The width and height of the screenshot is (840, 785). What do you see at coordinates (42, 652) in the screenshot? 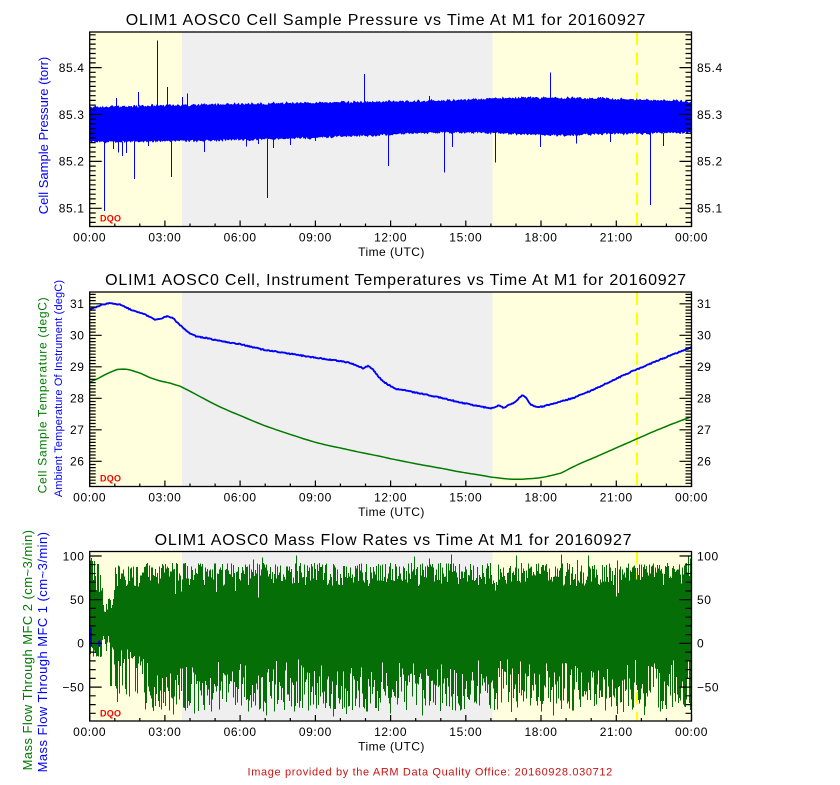
I see `svg-text:Mass Flow Through MFC 1 (cm~3/: Mass Flow Through MFC 1 (cm~3/min)` at bounding box center [42, 652].